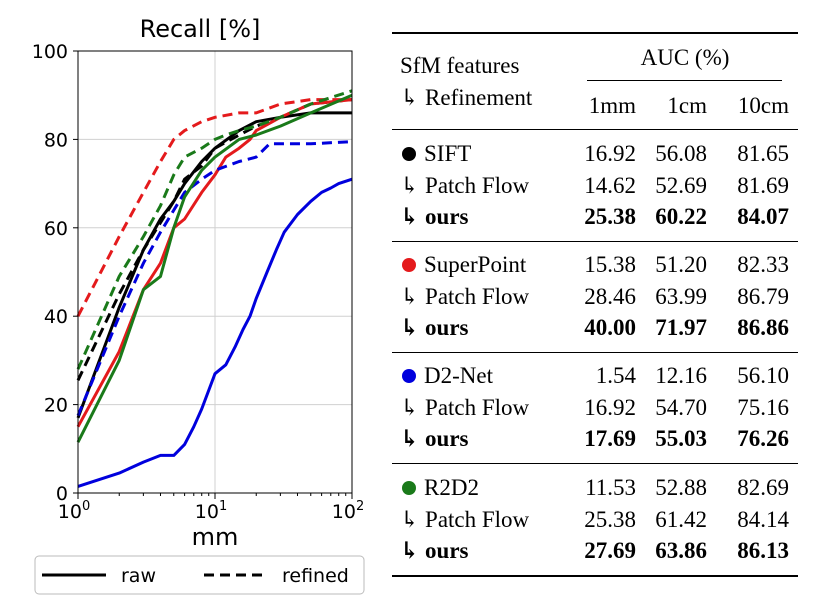 This screenshot has height=607, width=816. What do you see at coordinates (466, 97) in the screenshot?
I see `header-refinement-label: ↳ Refinement` at bounding box center [466, 97].